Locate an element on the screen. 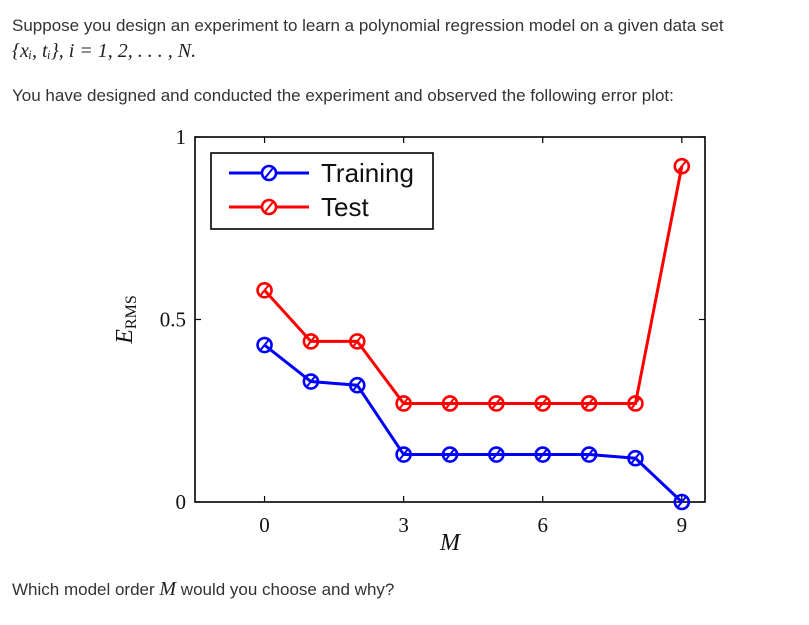  y-tick-label-0: 0 is located at coordinates (181, 502).